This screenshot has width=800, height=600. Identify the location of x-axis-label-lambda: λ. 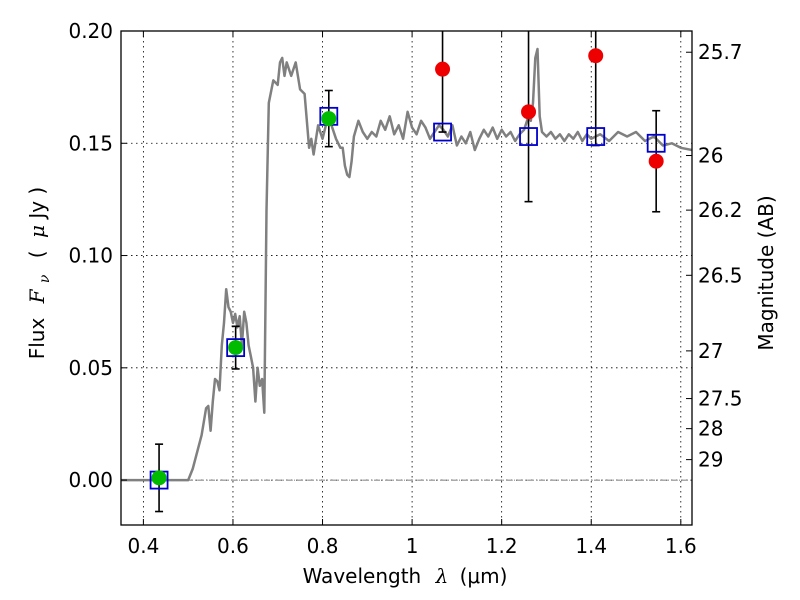
(442, 576).